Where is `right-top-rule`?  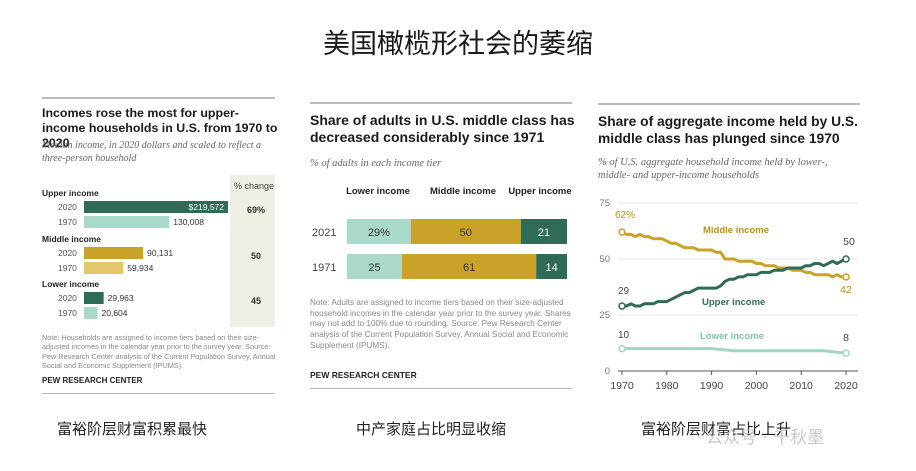
right-top-rule is located at coordinates (729, 104).